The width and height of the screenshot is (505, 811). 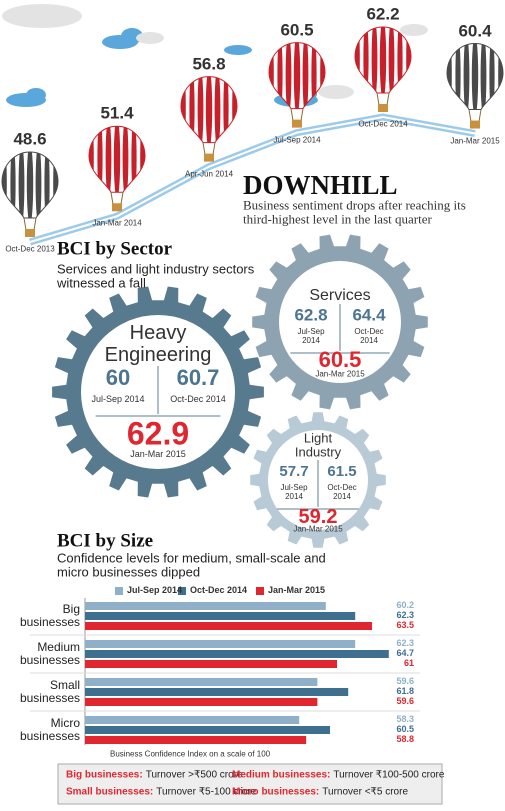 I want to click on value-label: 61, so click(x=408, y=663).